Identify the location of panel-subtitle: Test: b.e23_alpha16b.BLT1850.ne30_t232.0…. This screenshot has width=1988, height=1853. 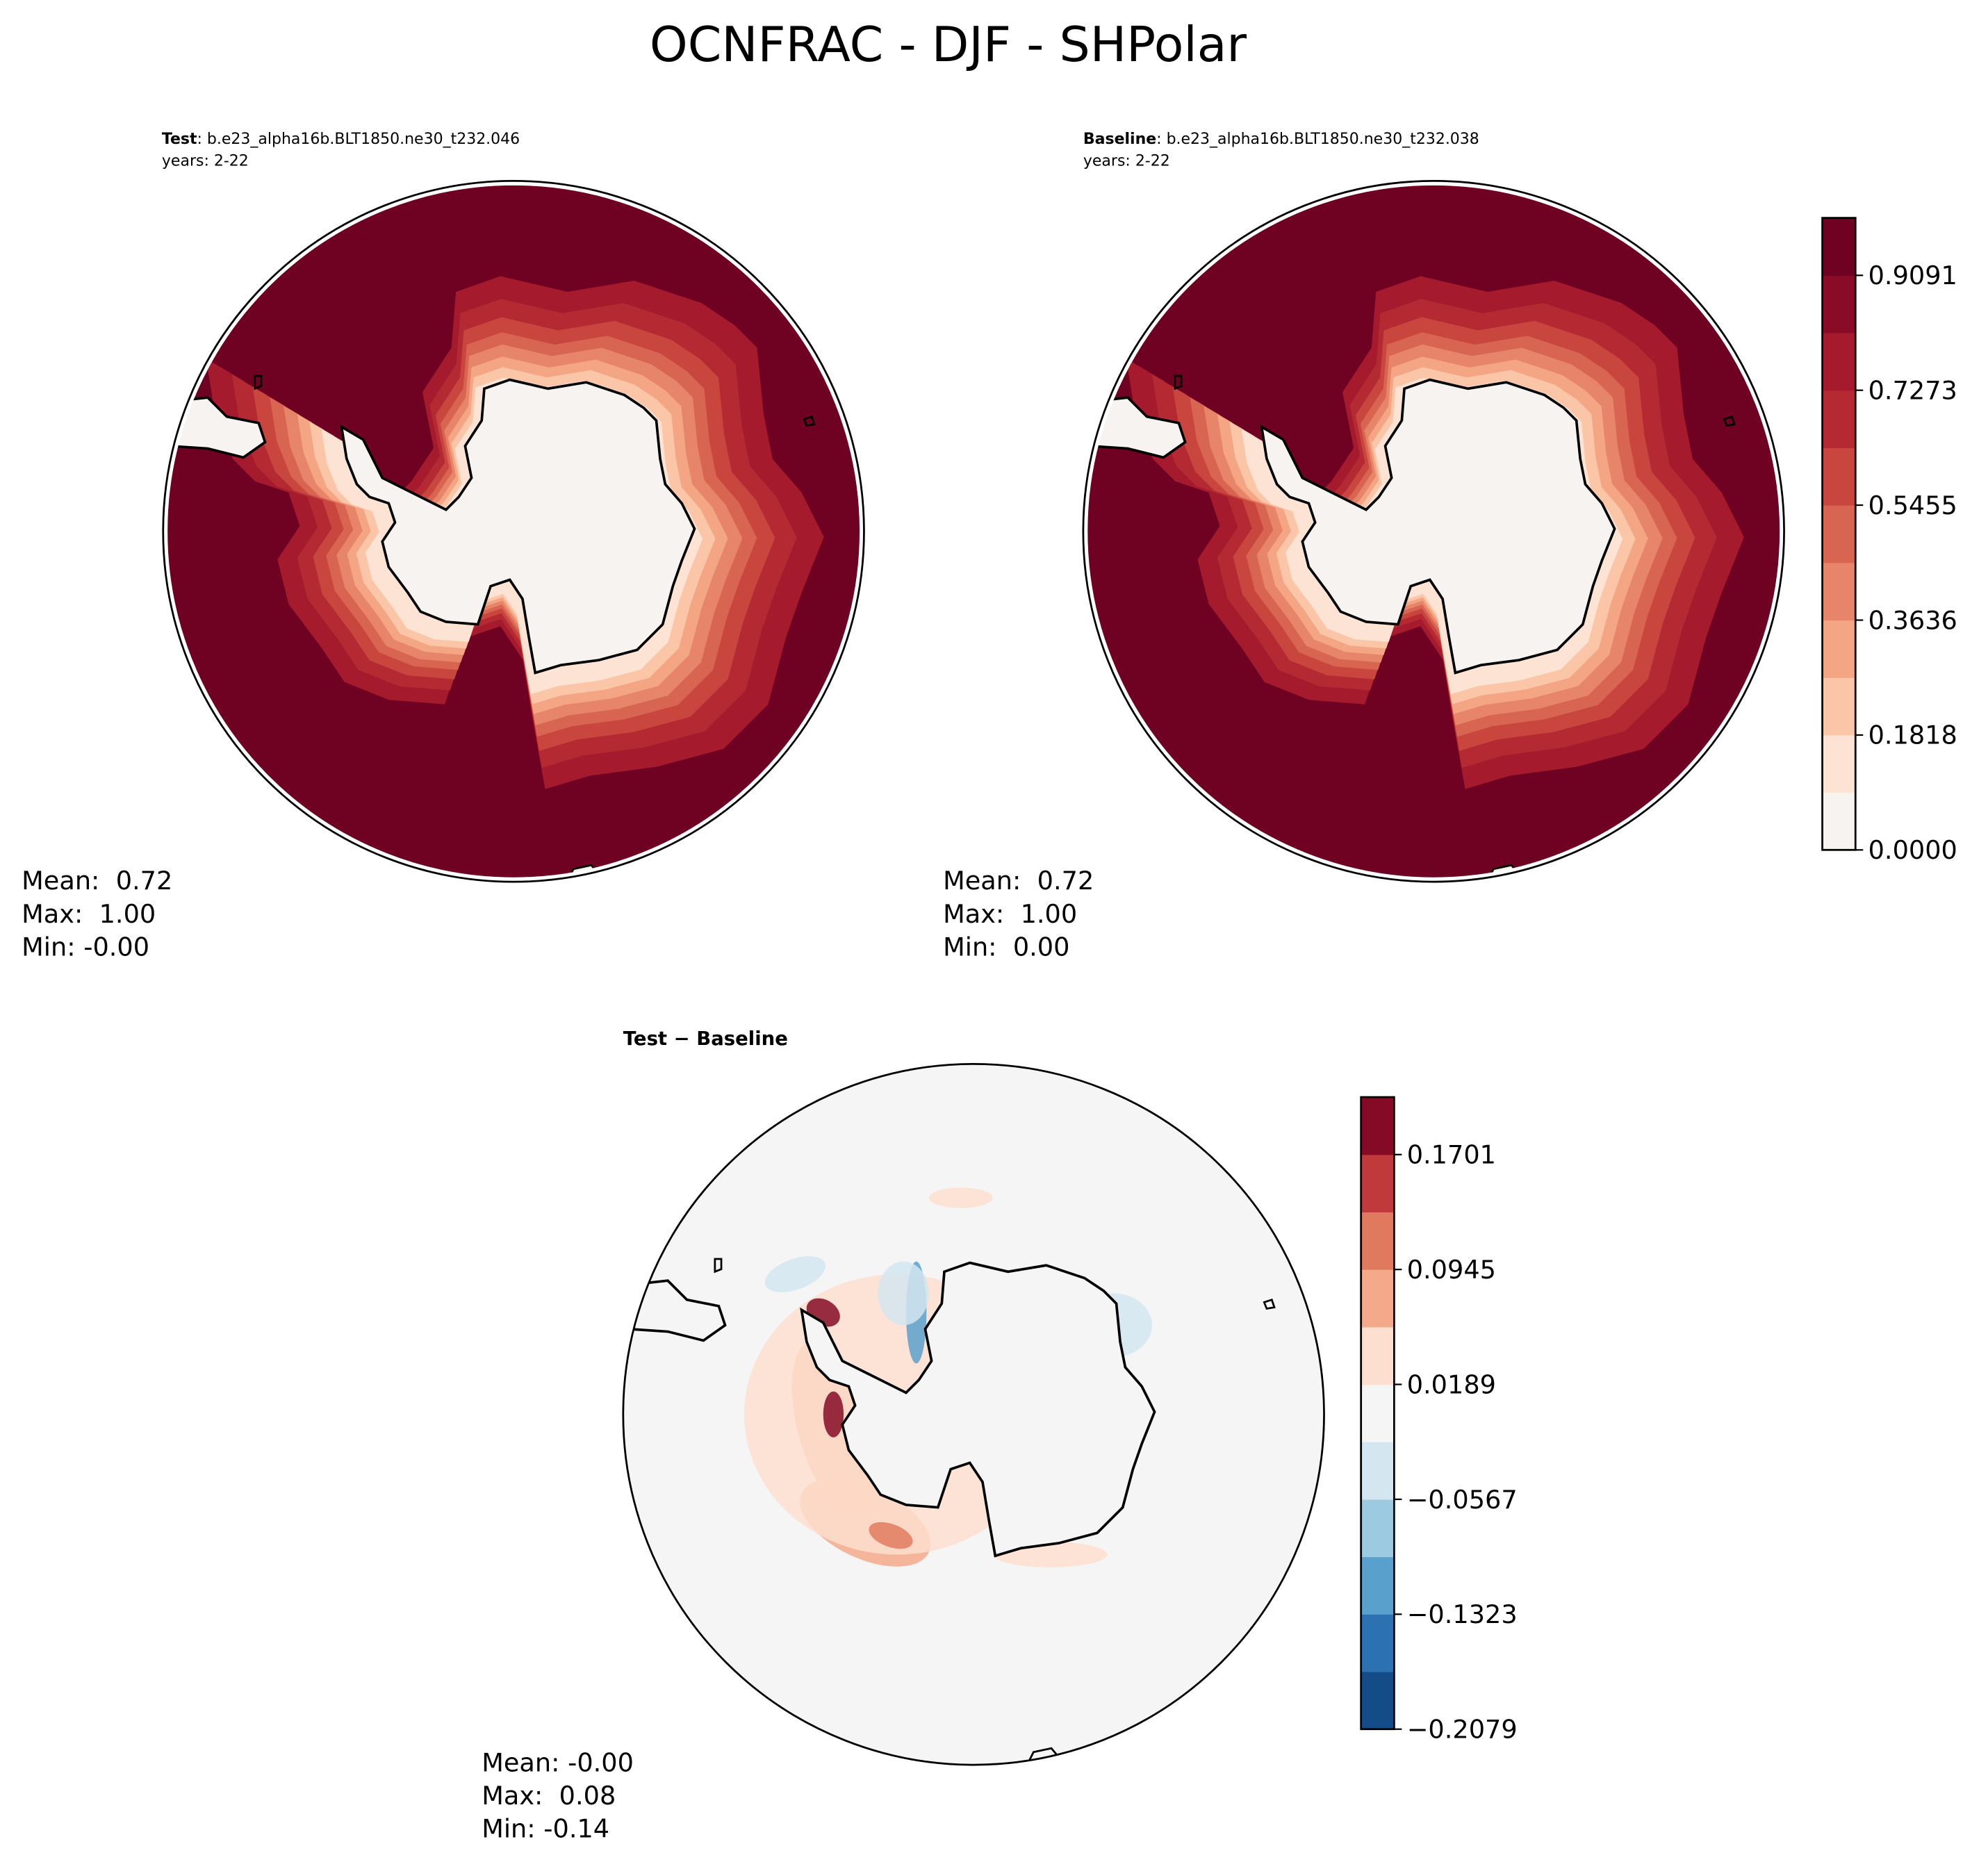
(341, 139).